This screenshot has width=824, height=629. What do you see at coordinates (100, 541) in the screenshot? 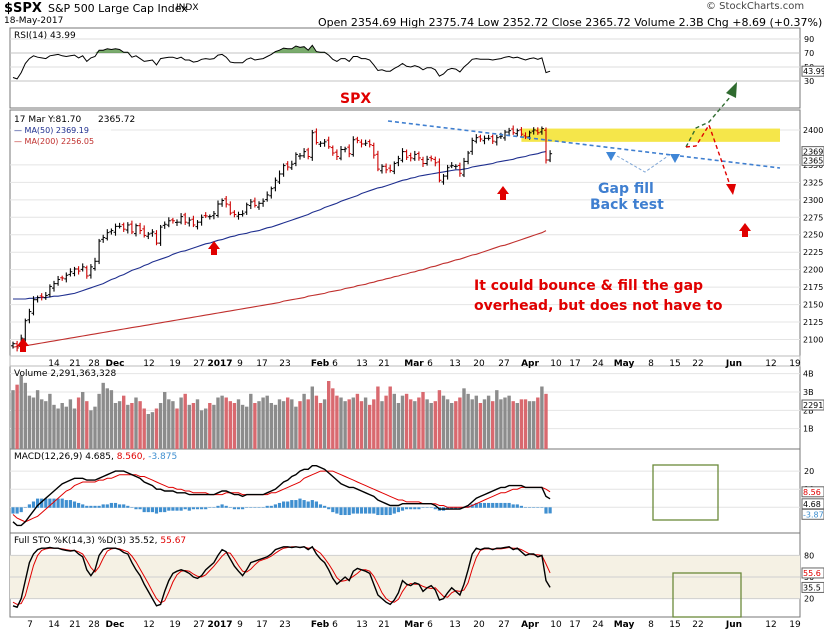
I see `sto-legend: Full STO %K(14,3) %D(3) 35.52, 55.67` at bounding box center [100, 541].